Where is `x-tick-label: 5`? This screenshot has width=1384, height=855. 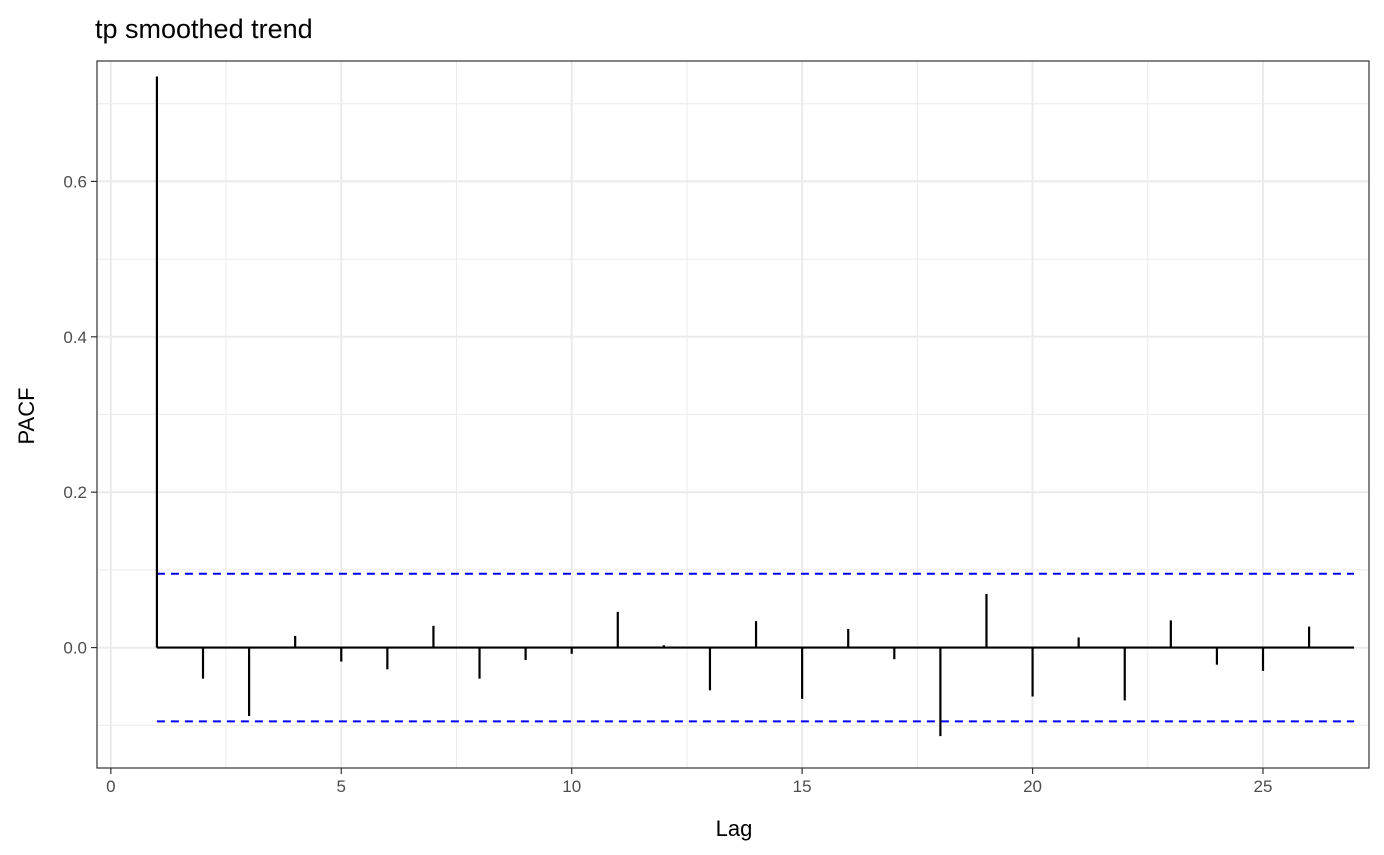
x-tick-label: 5 is located at coordinates (341, 786).